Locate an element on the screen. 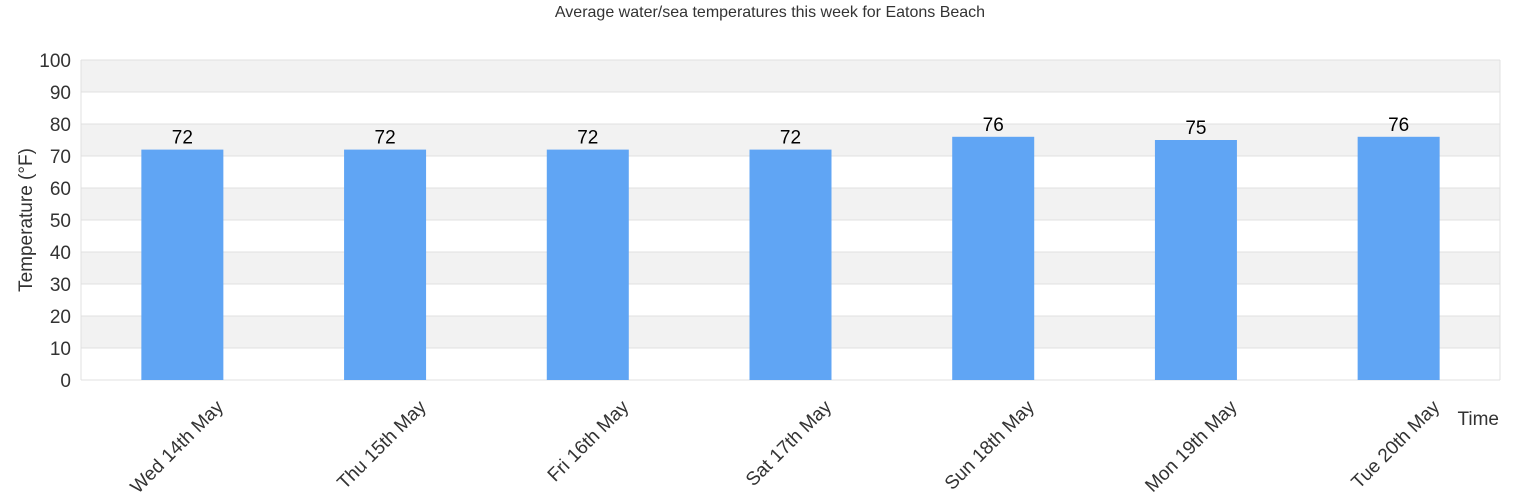 The width and height of the screenshot is (1540, 500). y-tick-label: 50 is located at coordinates (60, 221).